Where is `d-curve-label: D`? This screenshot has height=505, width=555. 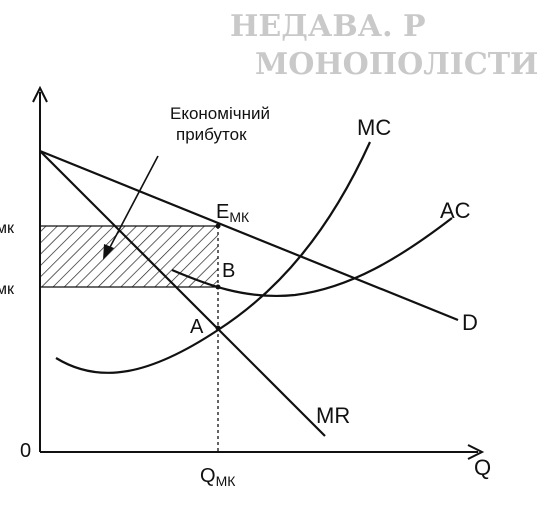 d-curve-label: D is located at coordinates (470, 322).